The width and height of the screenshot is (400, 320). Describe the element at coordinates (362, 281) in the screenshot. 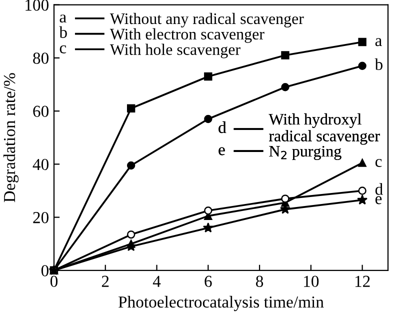

I see `x-tick-label: 12` at that location.